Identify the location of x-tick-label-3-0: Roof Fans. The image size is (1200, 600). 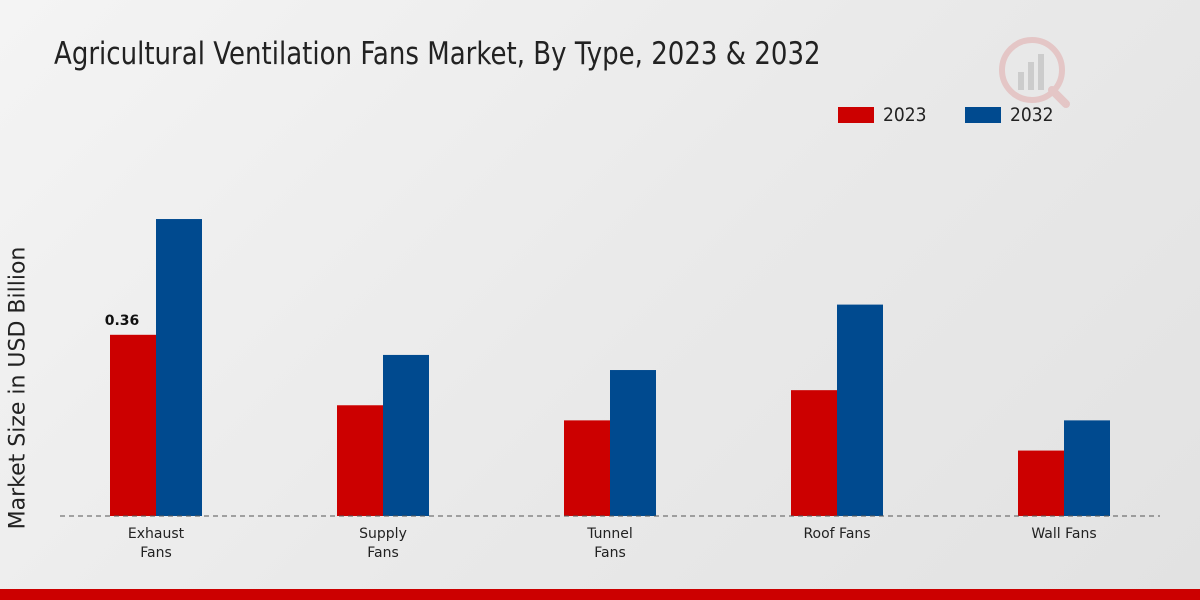
(836, 534).